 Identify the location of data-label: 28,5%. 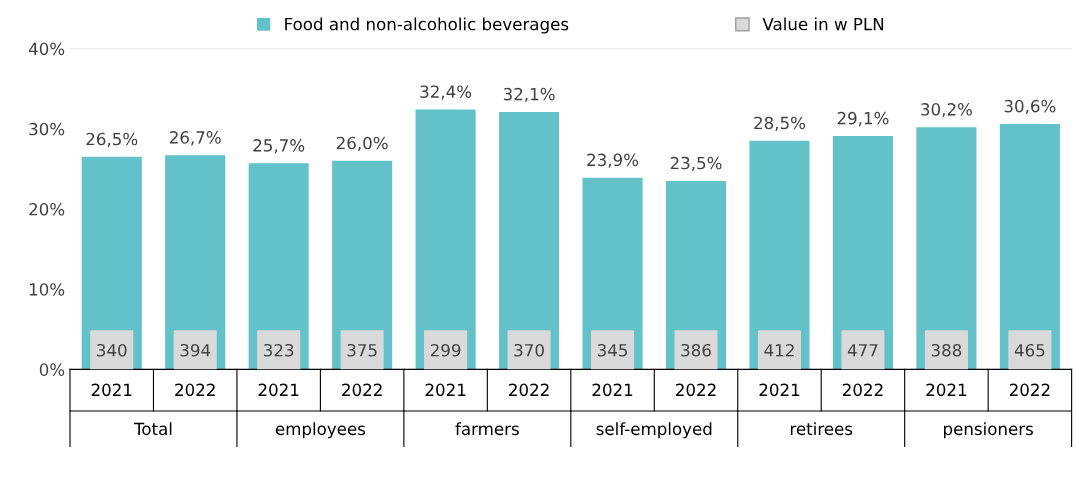
(780, 123).